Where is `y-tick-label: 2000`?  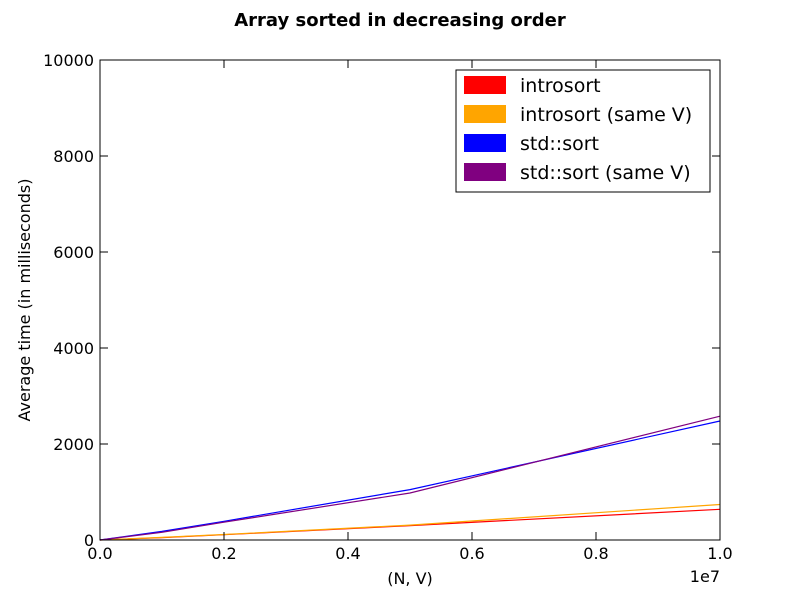 y-tick-label: 2000 is located at coordinates (73, 444).